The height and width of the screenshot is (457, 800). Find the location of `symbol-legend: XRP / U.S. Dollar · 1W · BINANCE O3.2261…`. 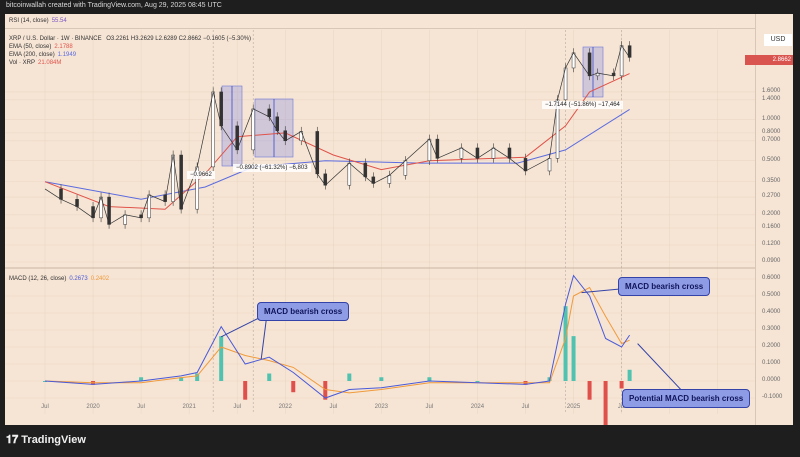

symbol-legend: XRP / U.S. Dollar · 1W · BINANCE O3.2261… is located at coordinates (130, 39).